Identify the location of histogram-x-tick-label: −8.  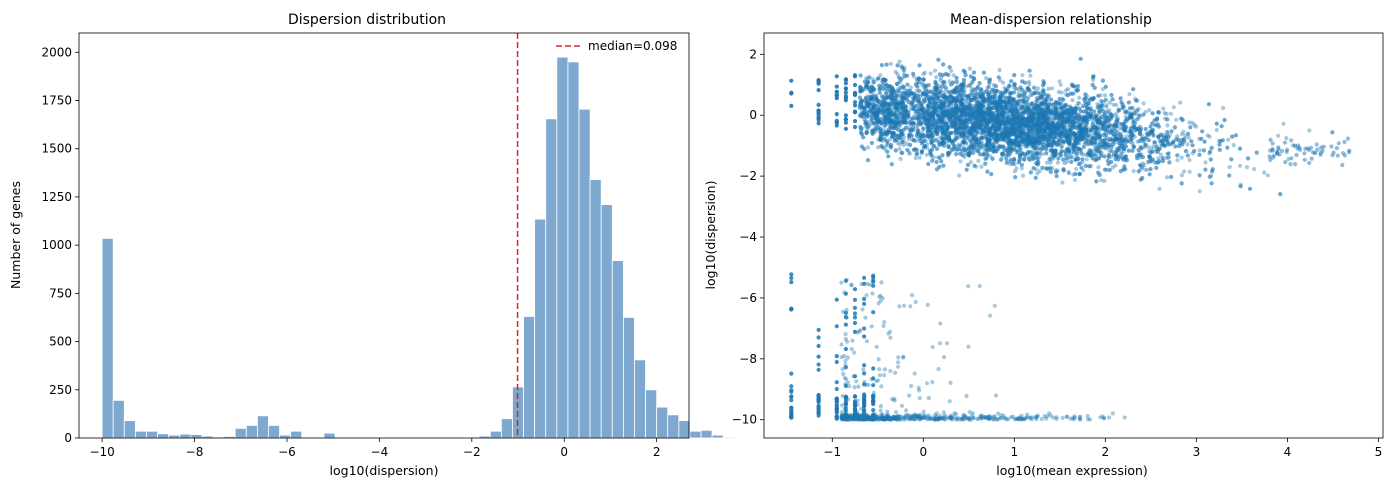
(195, 452).